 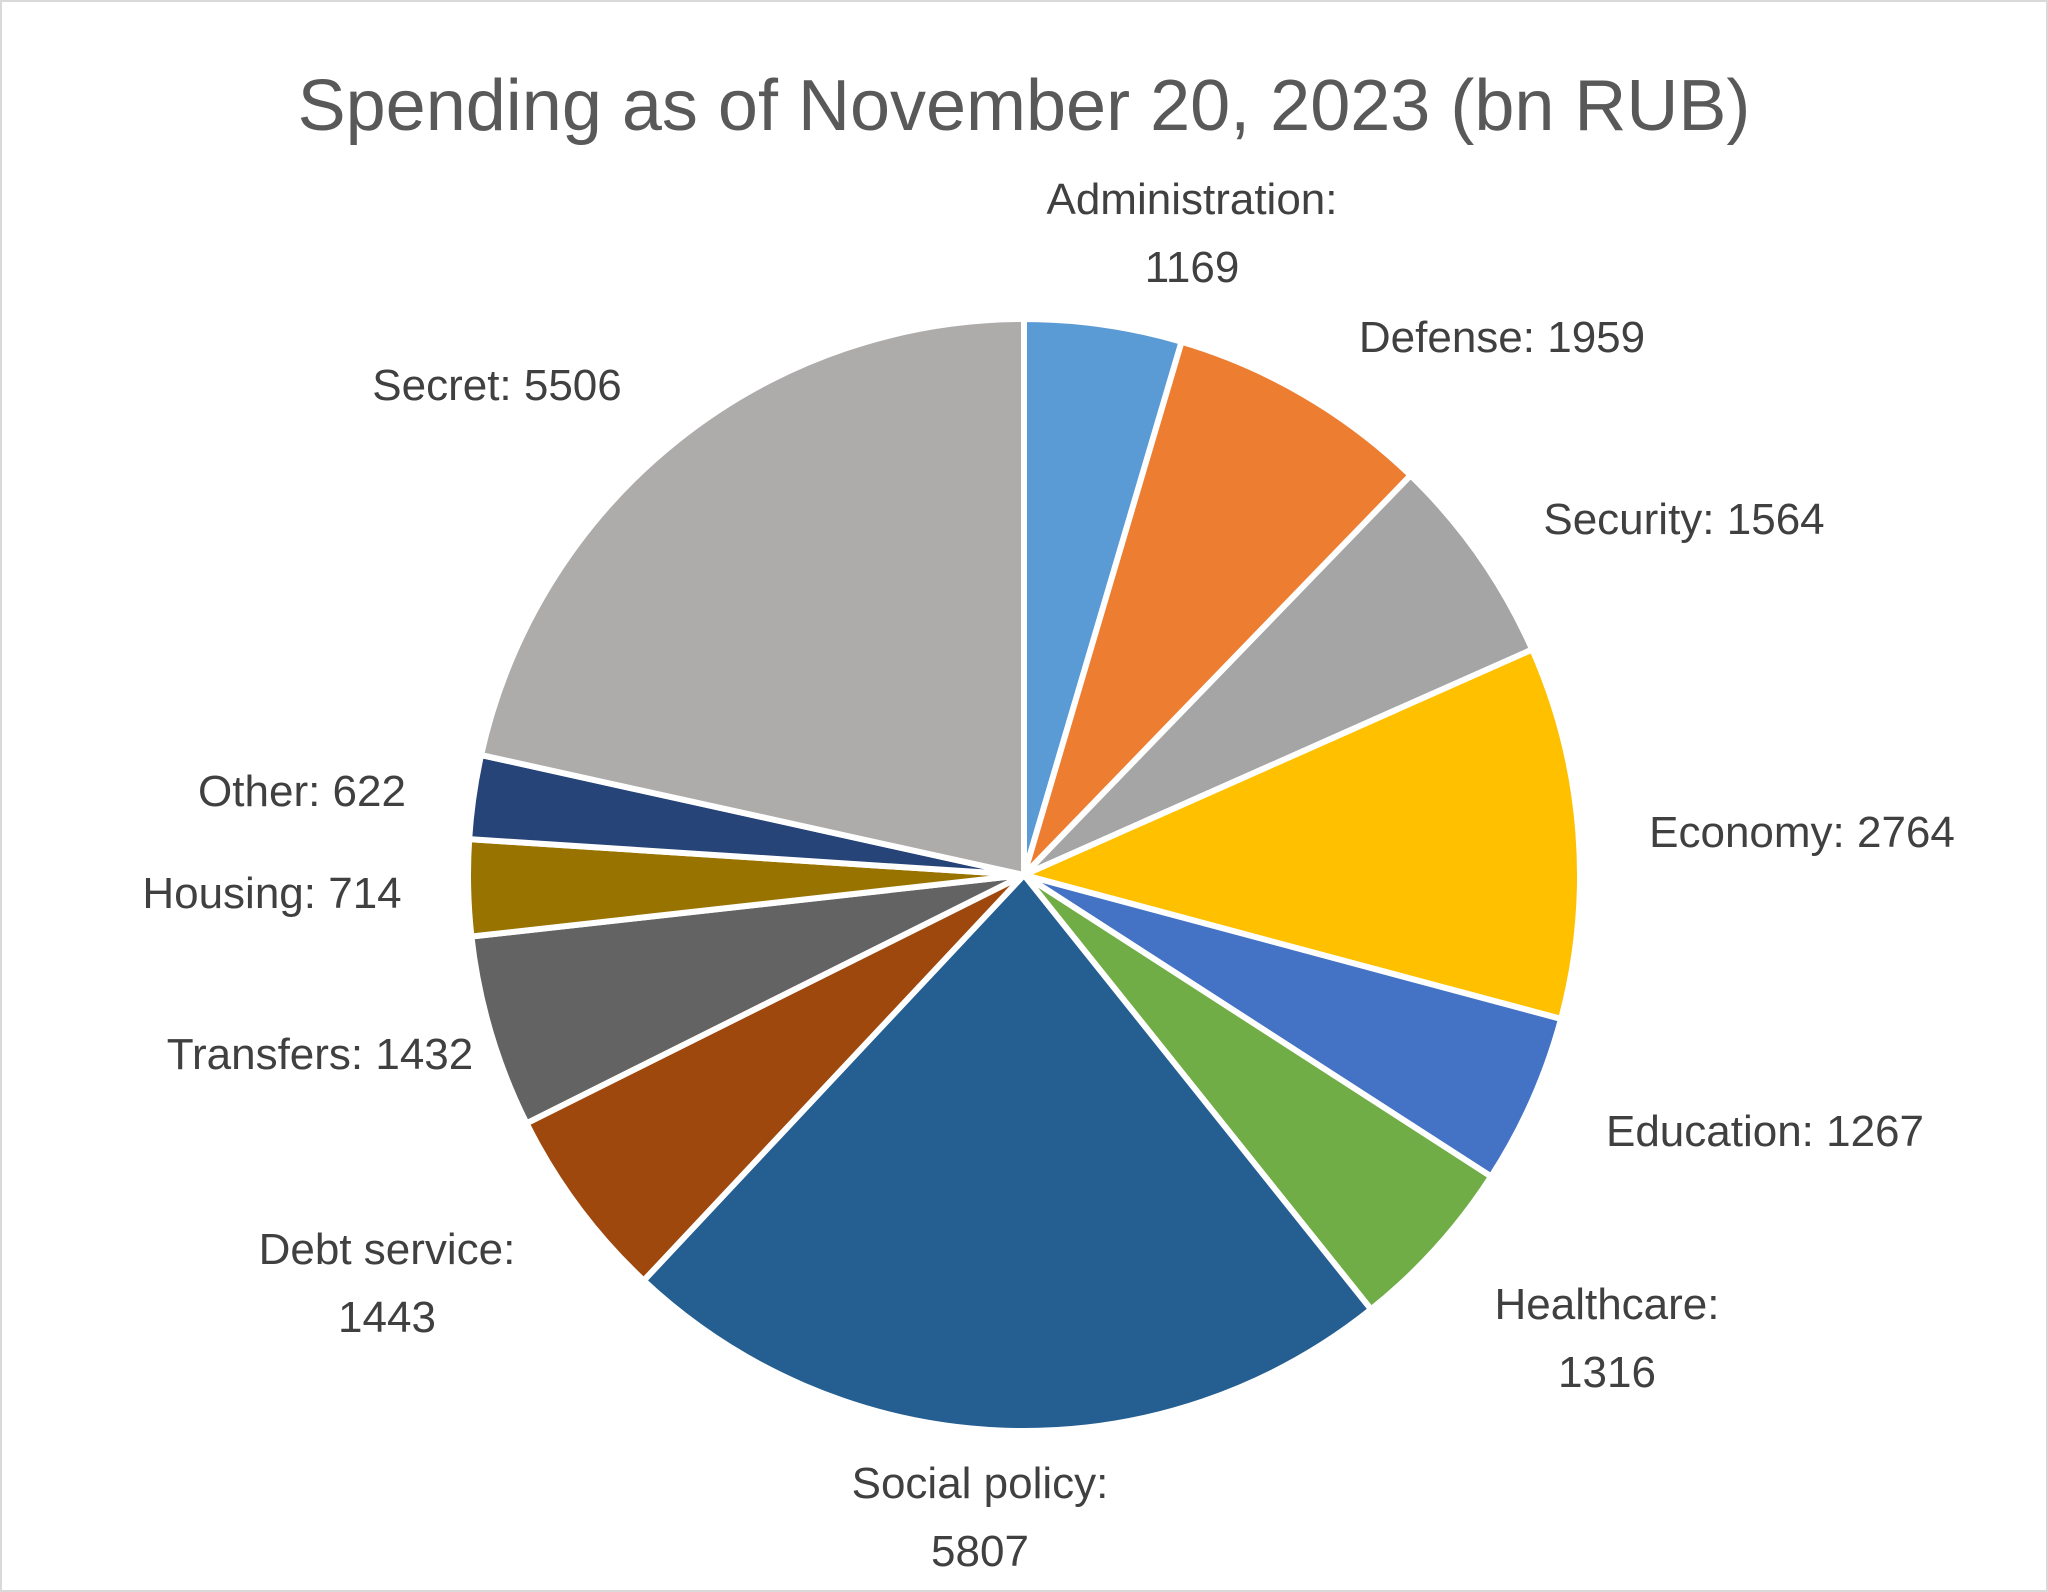 What do you see at coordinates (1802, 832) in the screenshot?
I see `data-label-economy: Economy: 2764` at bounding box center [1802, 832].